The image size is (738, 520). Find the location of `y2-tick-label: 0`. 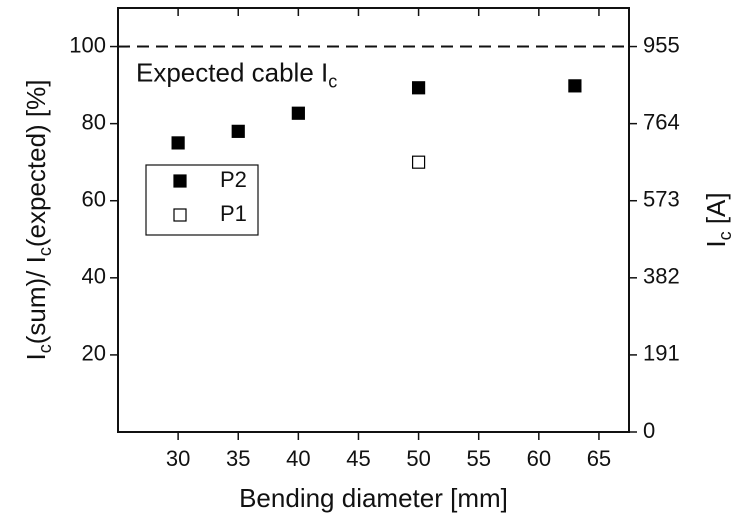

y2-tick-label: 0 is located at coordinates (649, 430).